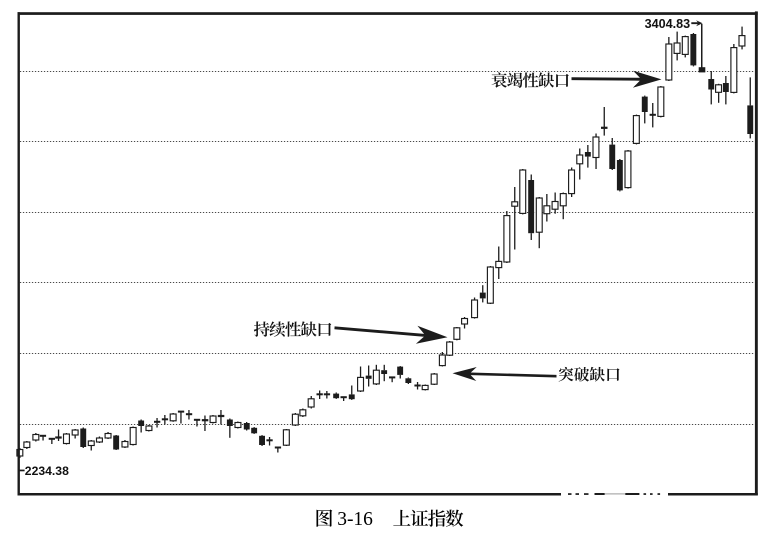 The image size is (779, 543). I want to click on svg-text: 2234.38, so click(47, 471).